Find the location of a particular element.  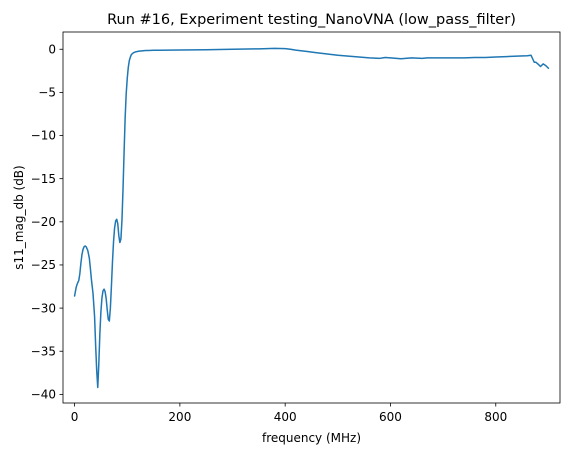

y-tick-label: 0 is located at coordinates (52, 49).